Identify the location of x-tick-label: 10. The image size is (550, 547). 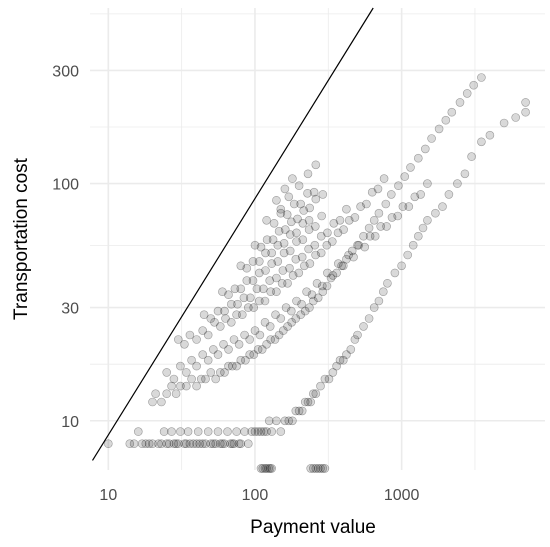
(108, 495).